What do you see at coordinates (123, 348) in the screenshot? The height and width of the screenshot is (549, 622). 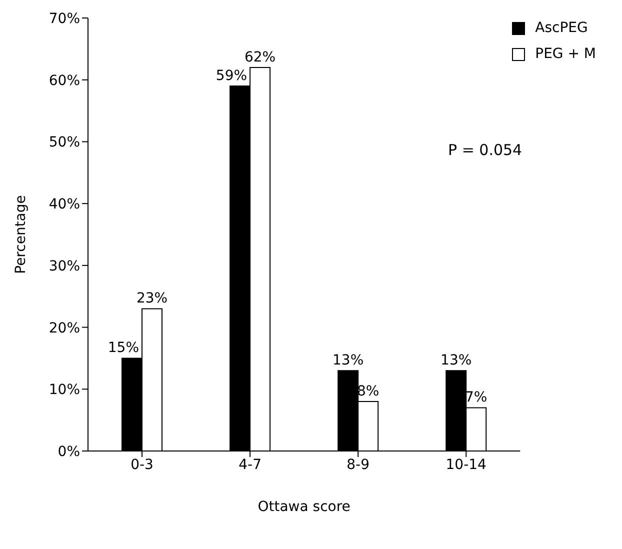 I see `data-label: 15%` at bounding box center [123, 348].